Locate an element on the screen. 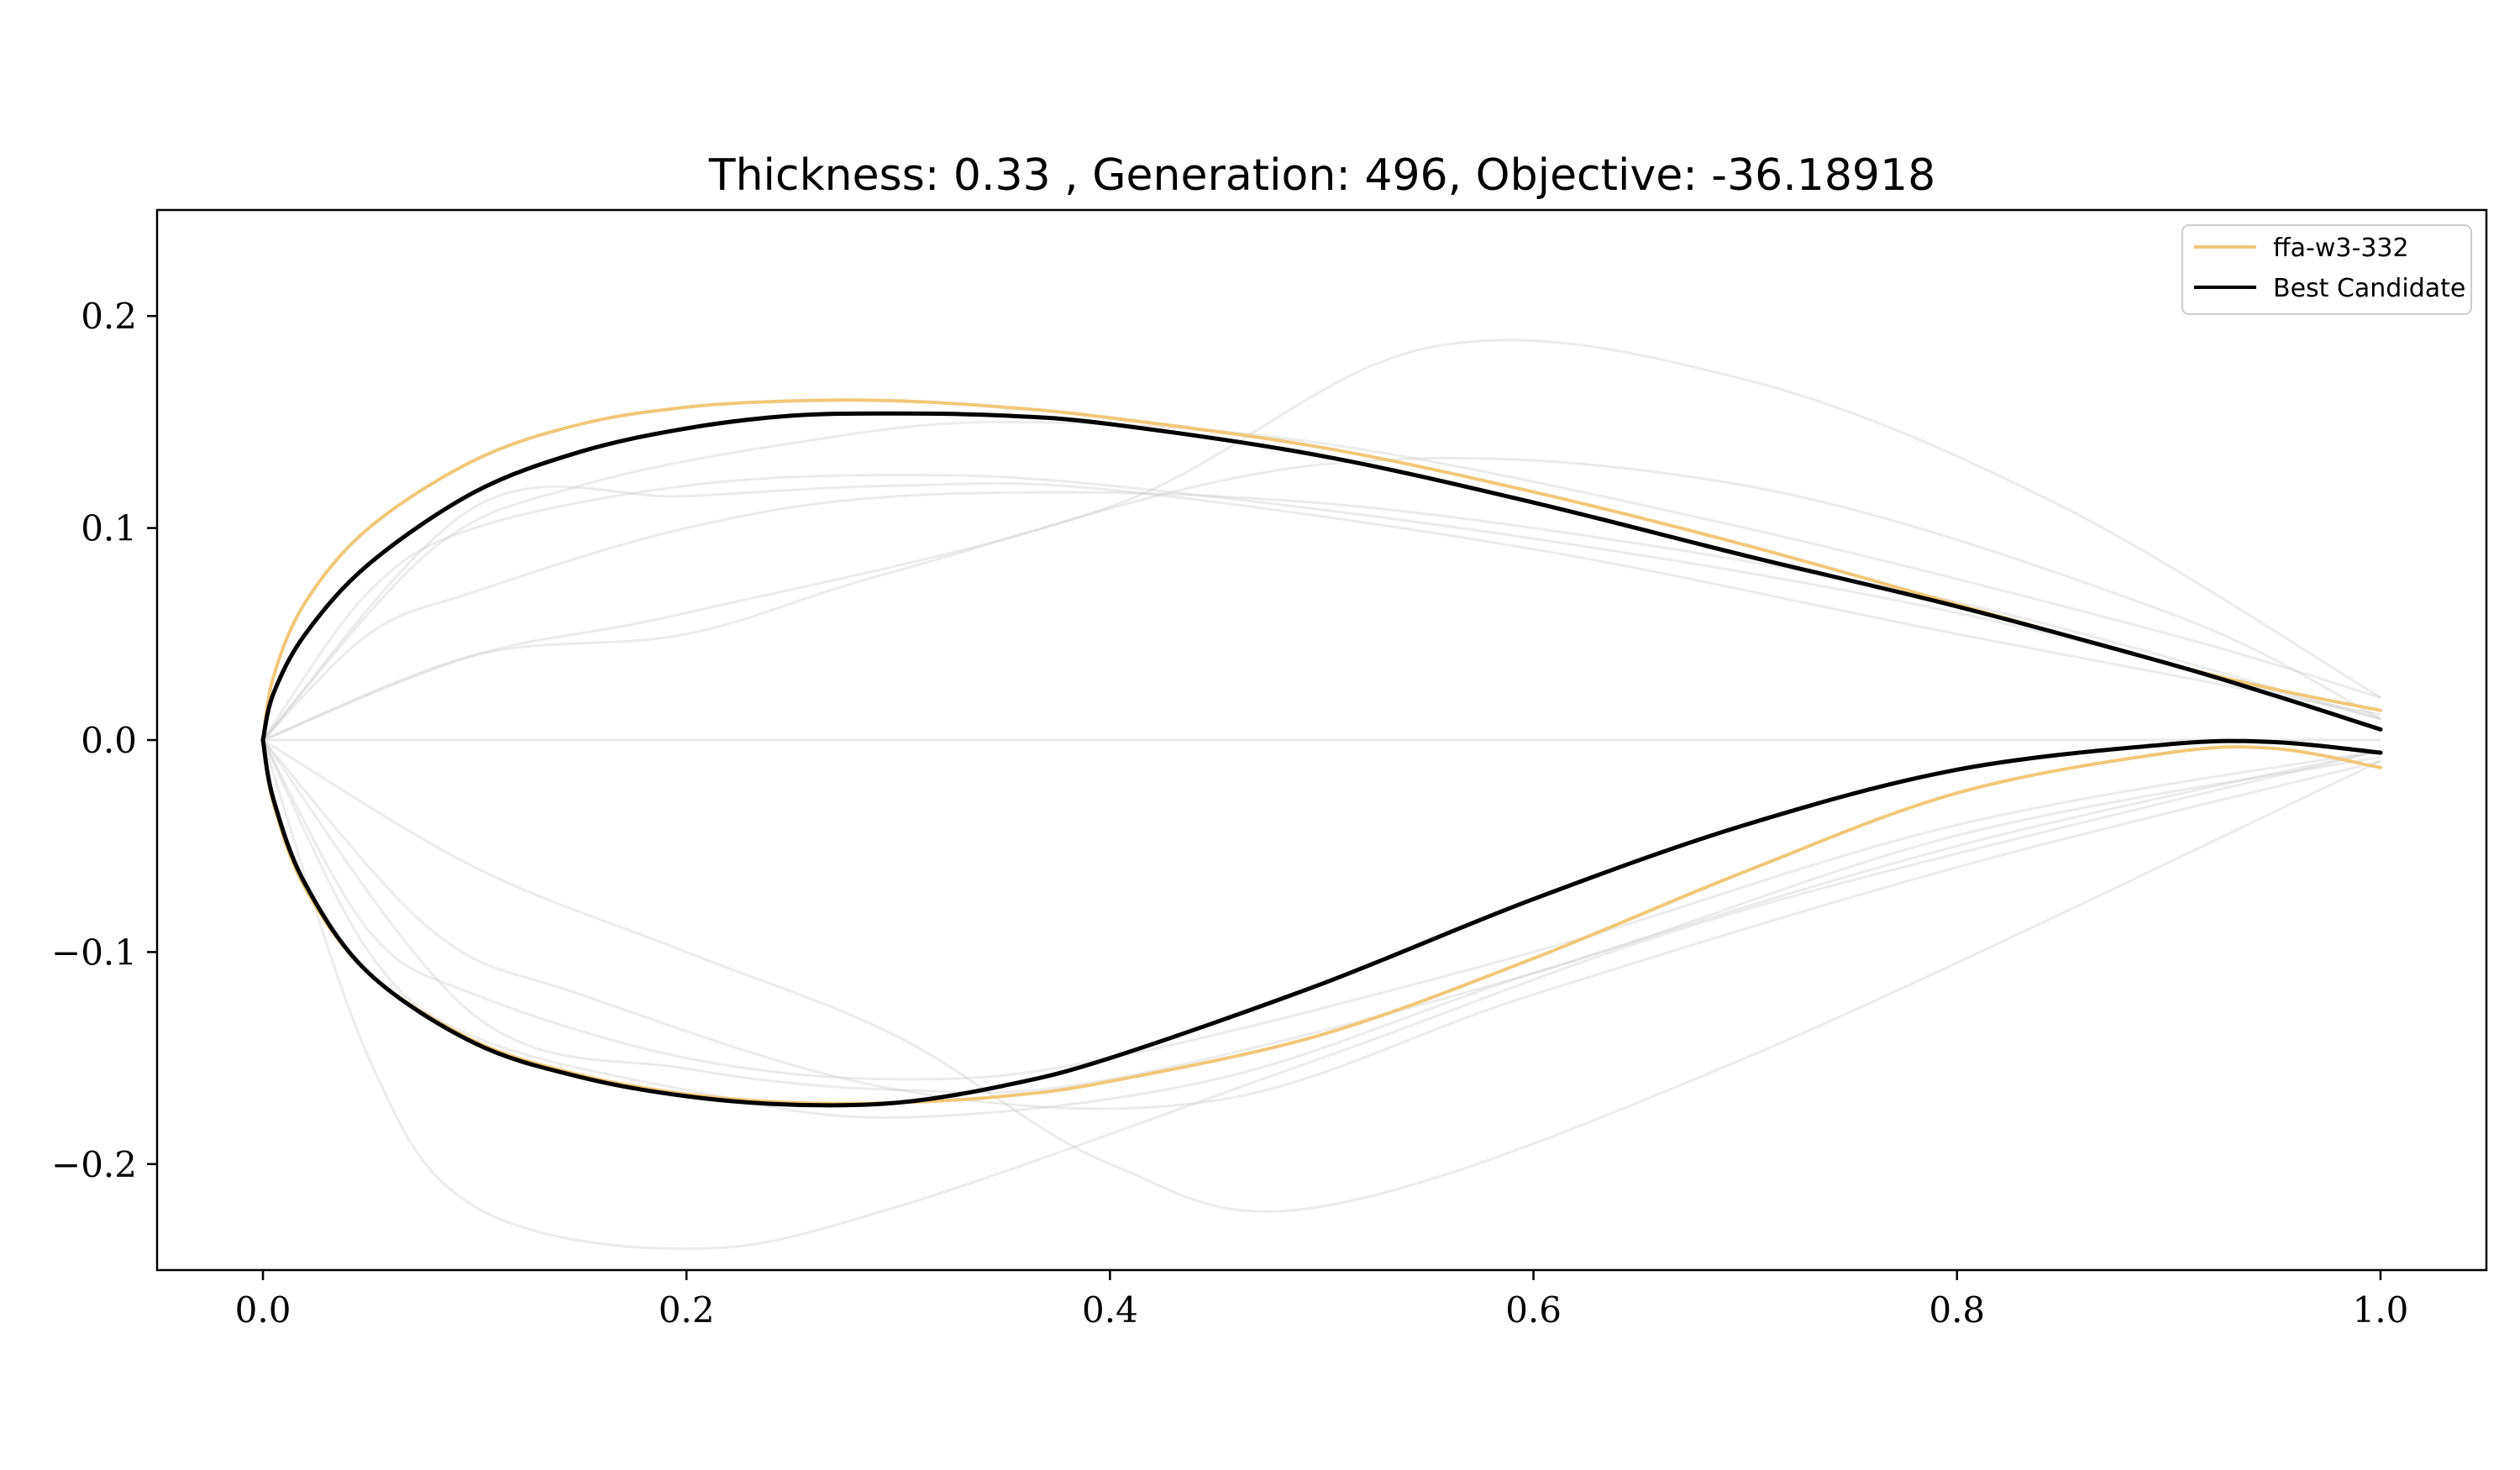 The height and width of the screenshot is (1470, 2520). legend-label-ffa-w3-332: ffa-w3-332 is located at coordinates (2341, 248).